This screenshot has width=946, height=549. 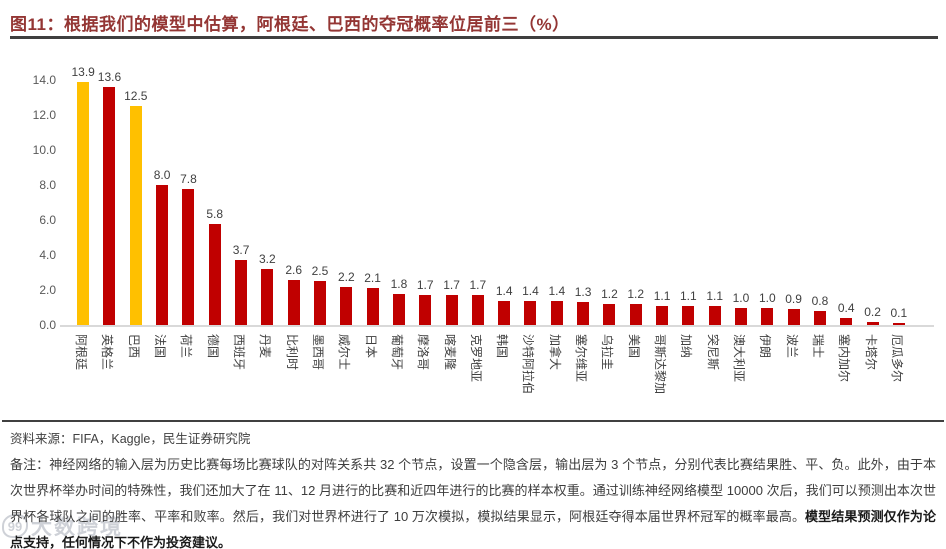 What do you see at coordinates (47, 290) in the screenshot?
I see `y-axis-tick-label: 2.0` at bounding box center [47, 290].